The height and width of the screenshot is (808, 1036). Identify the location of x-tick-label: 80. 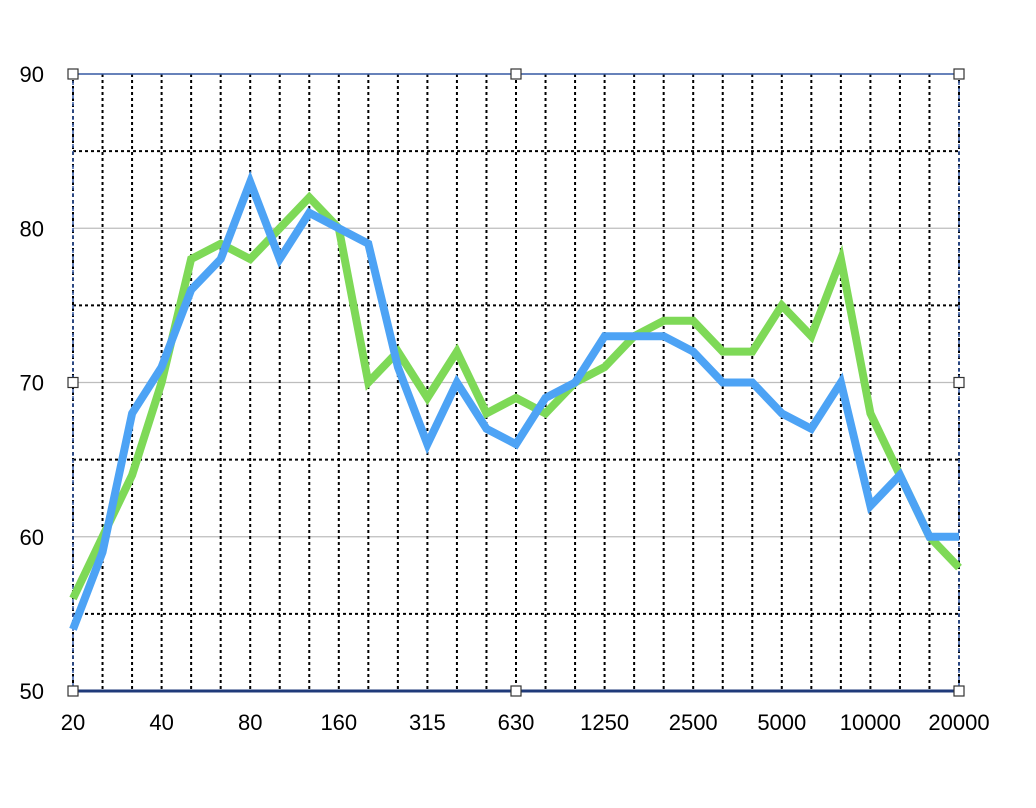
(250, 722).